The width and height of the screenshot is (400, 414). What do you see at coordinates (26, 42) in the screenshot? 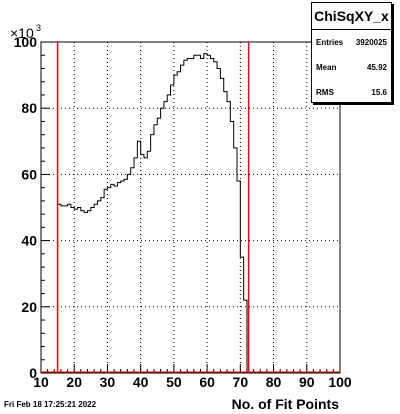
I see `y-tick-label: 100` at bounding box center [26, 42].